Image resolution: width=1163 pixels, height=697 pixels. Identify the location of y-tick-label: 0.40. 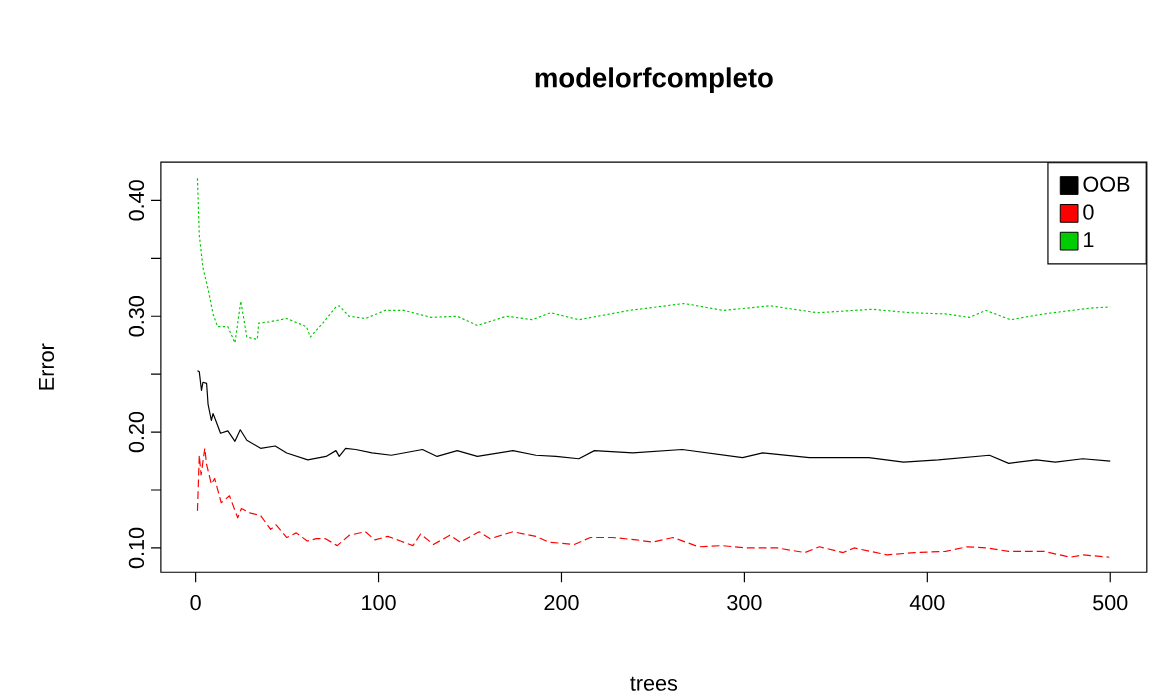
(136, 200).